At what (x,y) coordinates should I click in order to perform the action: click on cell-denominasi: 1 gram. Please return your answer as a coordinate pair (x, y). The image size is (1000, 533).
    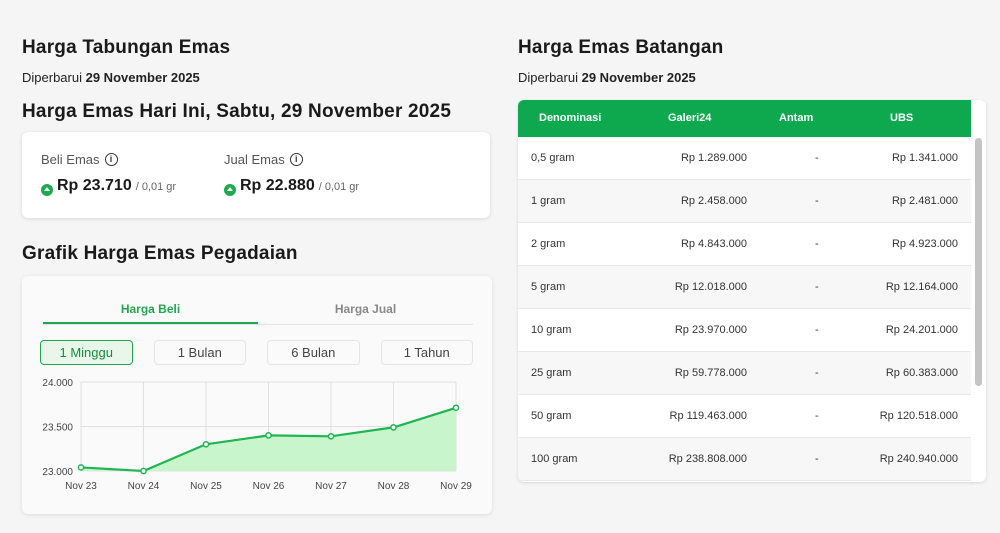
    Looking at the image, I should click on (548, 201).